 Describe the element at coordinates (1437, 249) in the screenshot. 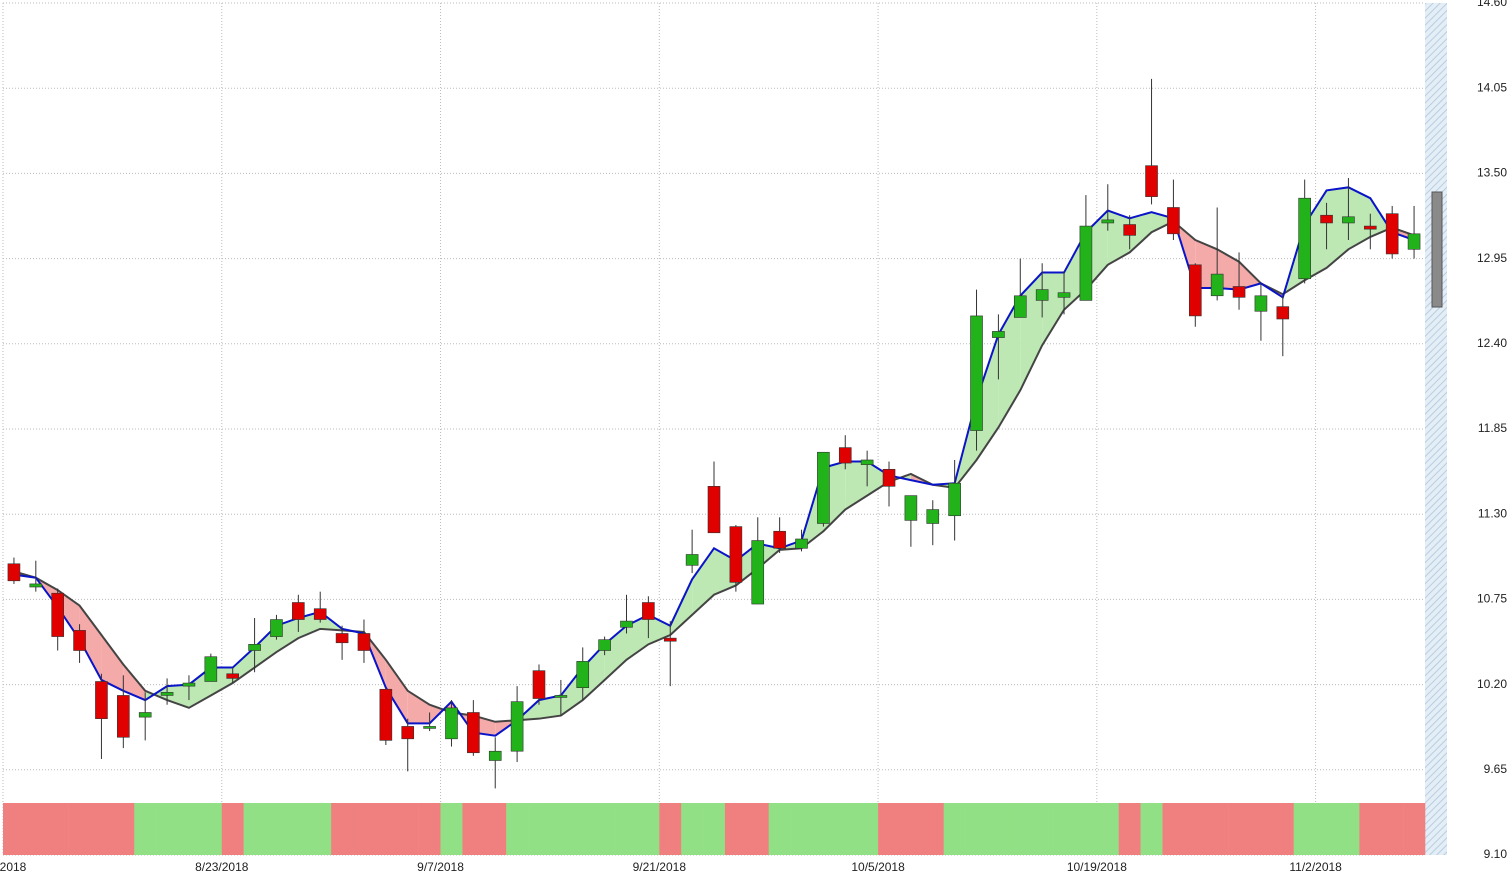

I see `scroll-thumb` at that location.